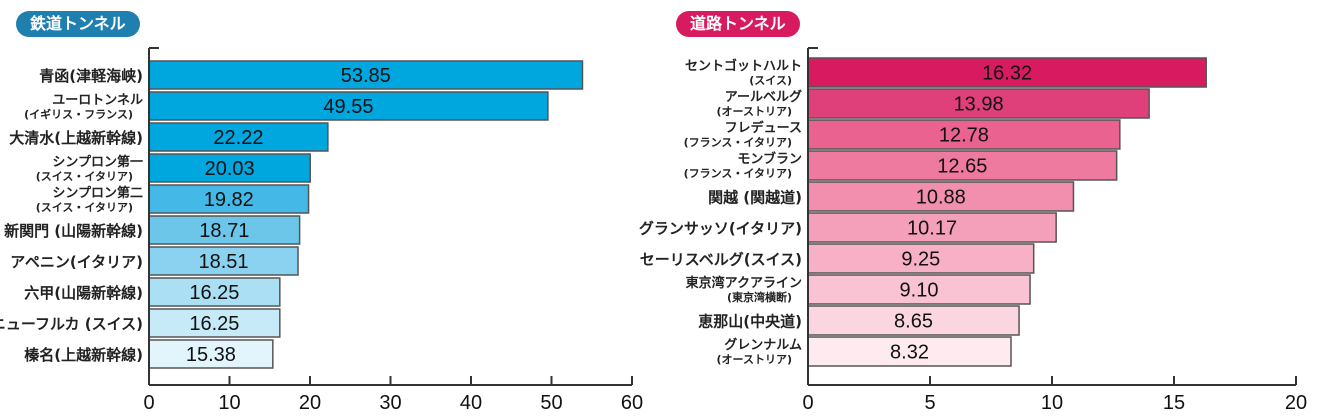 The height and width of the screenshot is (419, 1321). Describe the element at coordinates (91, 76) in the screenshot. I see `category-label: 青函(津軽海峡)` at that location.